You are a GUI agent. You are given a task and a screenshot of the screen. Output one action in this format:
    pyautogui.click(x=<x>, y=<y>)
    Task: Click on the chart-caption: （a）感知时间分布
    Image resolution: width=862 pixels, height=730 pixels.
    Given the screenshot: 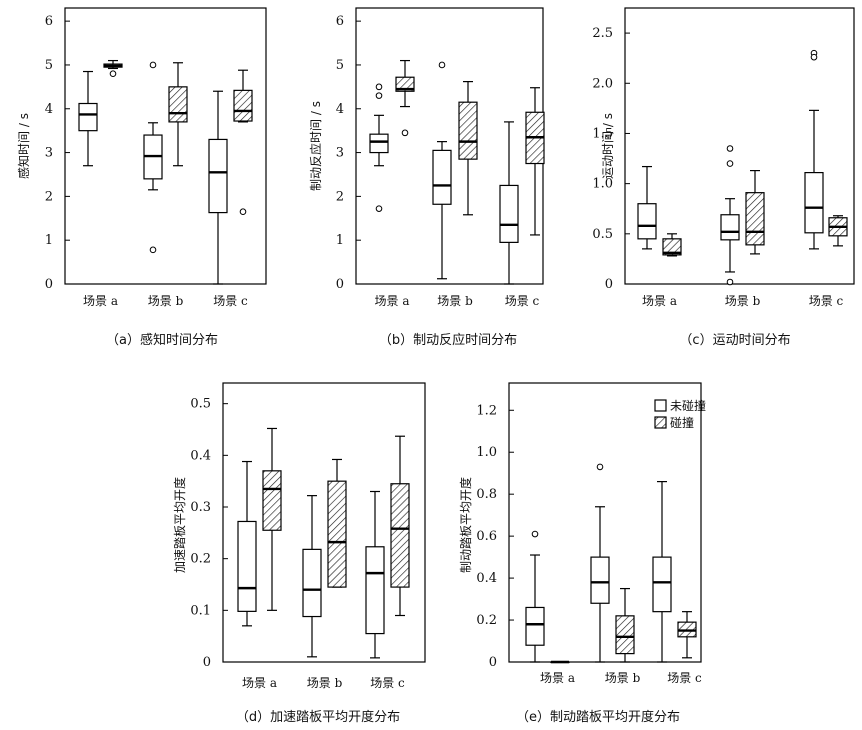 What is the action you would take?
    pyautogui.click(x=162, y=340)
    